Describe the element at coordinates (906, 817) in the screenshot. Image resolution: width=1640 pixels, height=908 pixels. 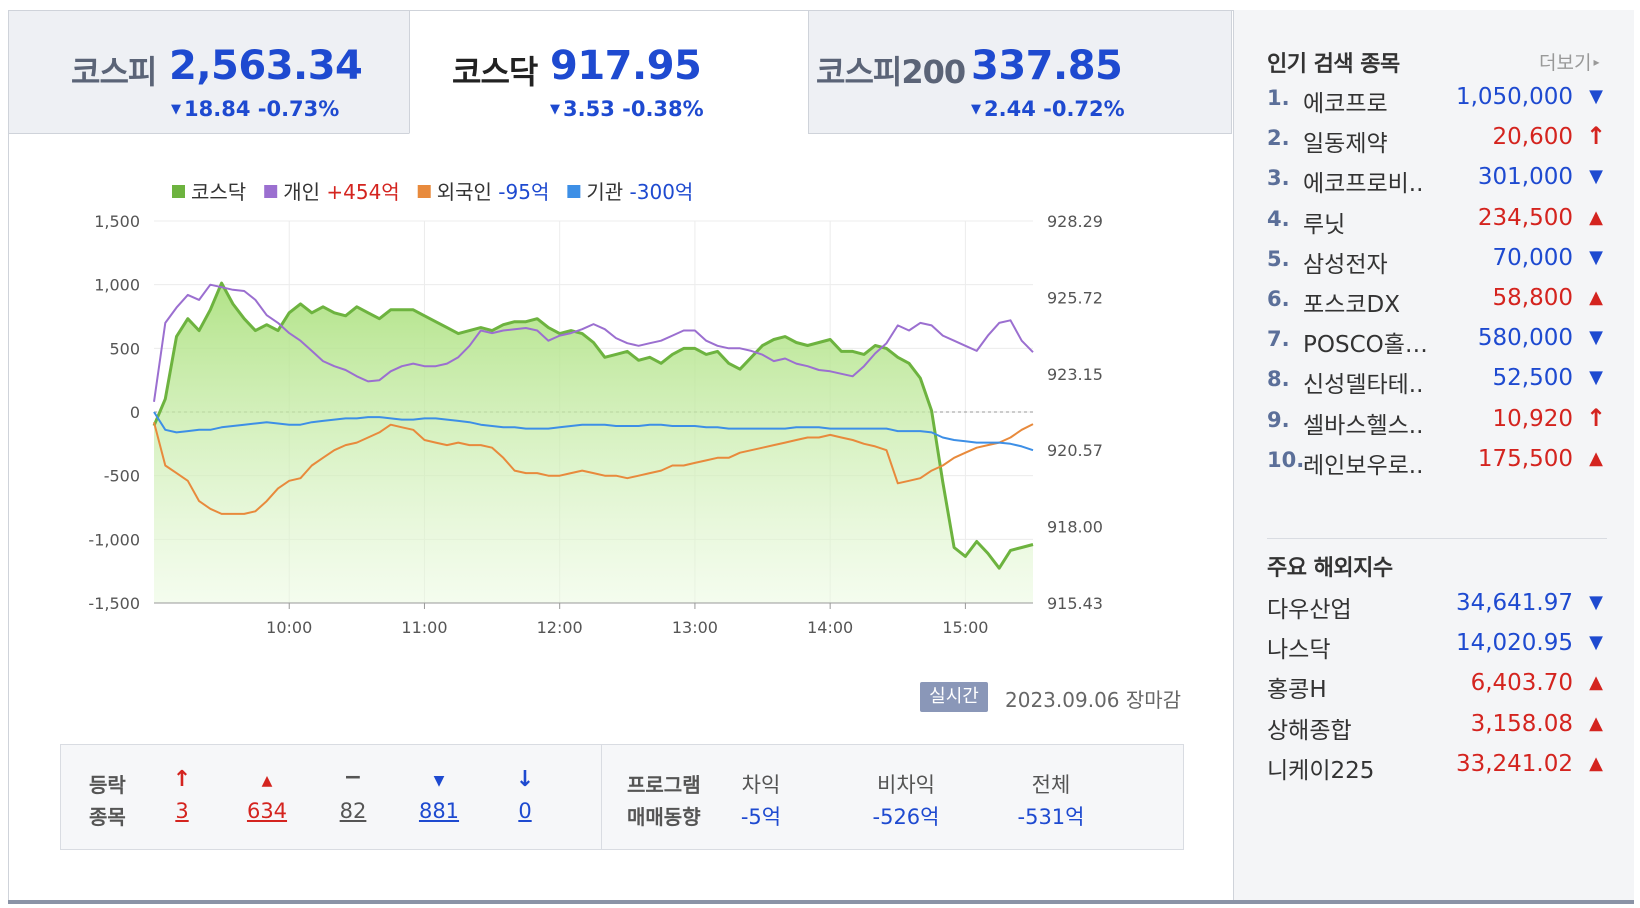
I see `non-arbitrage-value: -526억` at that location.